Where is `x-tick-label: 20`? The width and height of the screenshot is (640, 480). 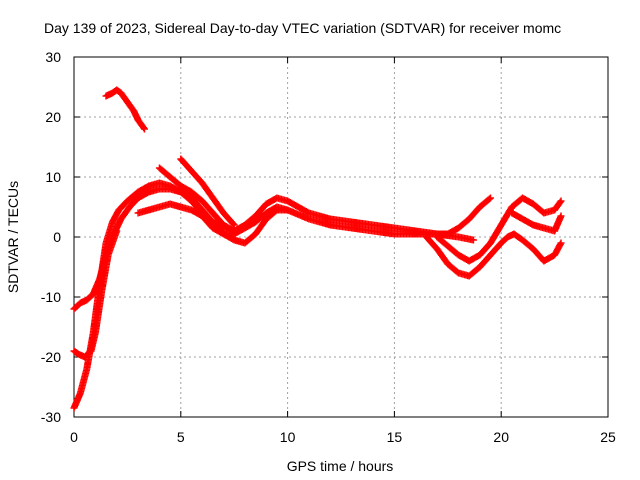 x-tick-label: 20 is located at coordinates (501, 437).